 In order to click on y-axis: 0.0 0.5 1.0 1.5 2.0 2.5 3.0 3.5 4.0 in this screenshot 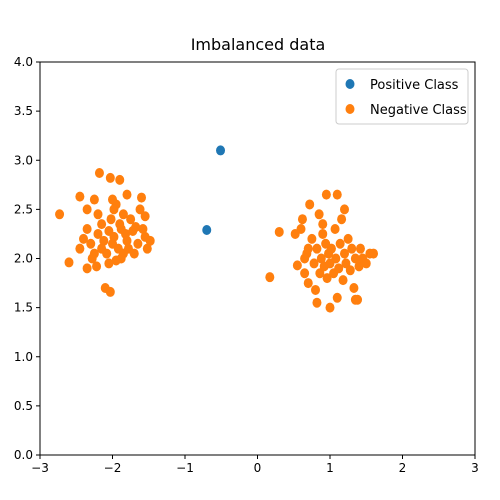, I will do `click(27, 258)`.